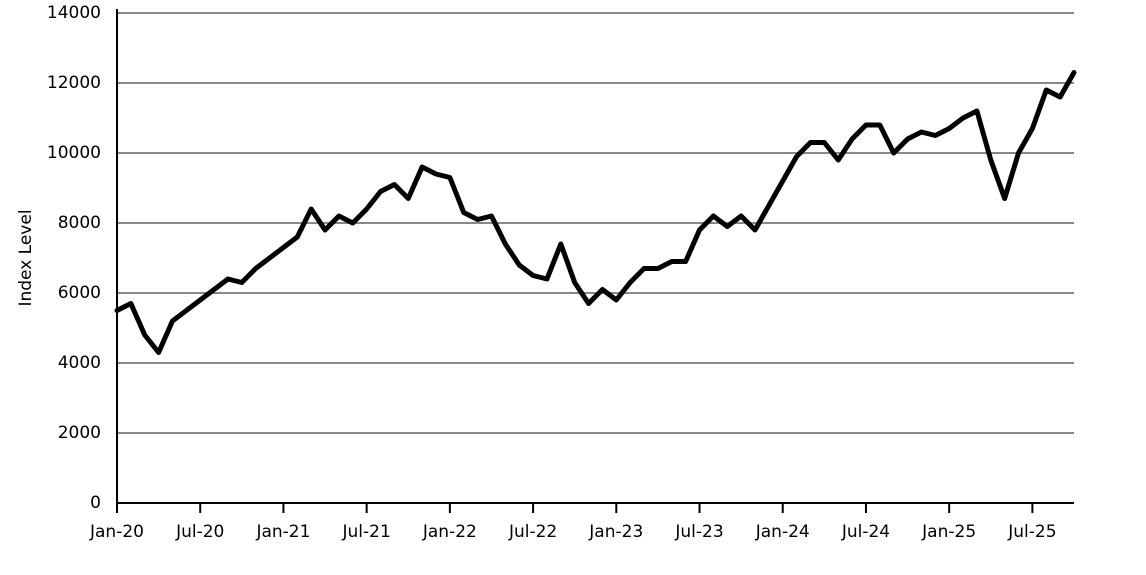 The width and height of the screenshot is (1146, 575). Describe the element at coordinates (26, 257) in the screenshot. I see `y-axis-label: Index Level` at that location.